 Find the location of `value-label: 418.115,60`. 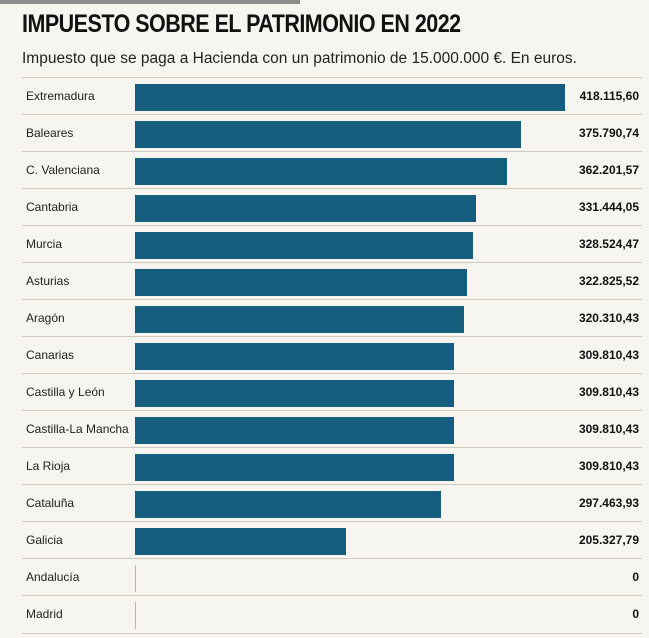

value-label: 418.115,60 is located at coordinates (609, 96).